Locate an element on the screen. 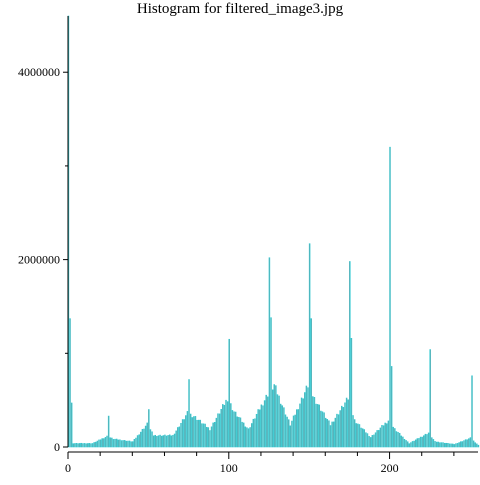 The image size is (480, 485). x-tick-label: 200 is located at coordinates (390, 468).